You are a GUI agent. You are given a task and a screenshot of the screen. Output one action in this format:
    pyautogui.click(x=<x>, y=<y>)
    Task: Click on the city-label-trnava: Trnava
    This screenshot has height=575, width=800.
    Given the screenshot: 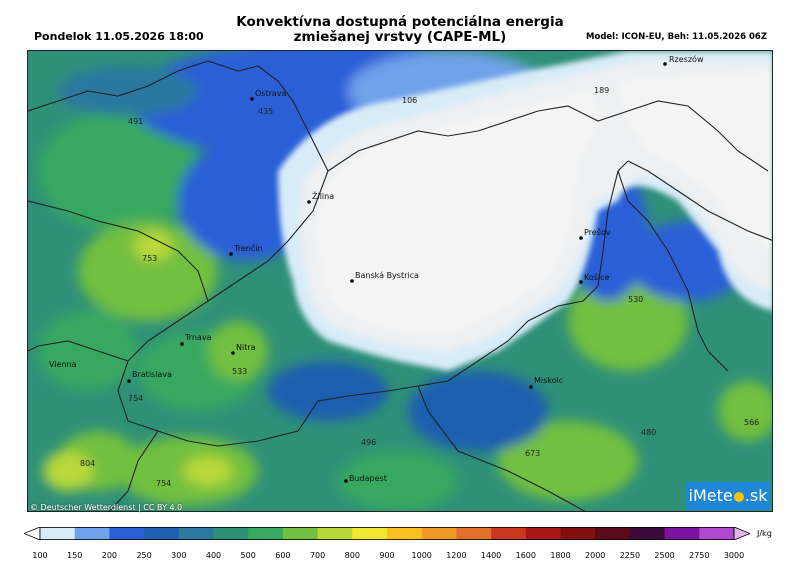 What is the action you would take?
    pyautogui.click(x=198, y=337)
    